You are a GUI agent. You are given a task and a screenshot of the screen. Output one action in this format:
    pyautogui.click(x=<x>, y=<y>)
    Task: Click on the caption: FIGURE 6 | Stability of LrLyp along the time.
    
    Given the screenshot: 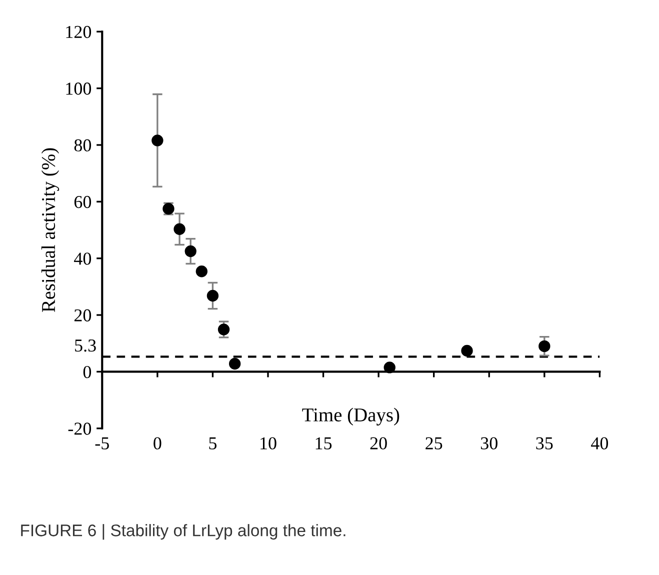 What is the action you would take?
    pyautogui.click(x=183, y=532)
    